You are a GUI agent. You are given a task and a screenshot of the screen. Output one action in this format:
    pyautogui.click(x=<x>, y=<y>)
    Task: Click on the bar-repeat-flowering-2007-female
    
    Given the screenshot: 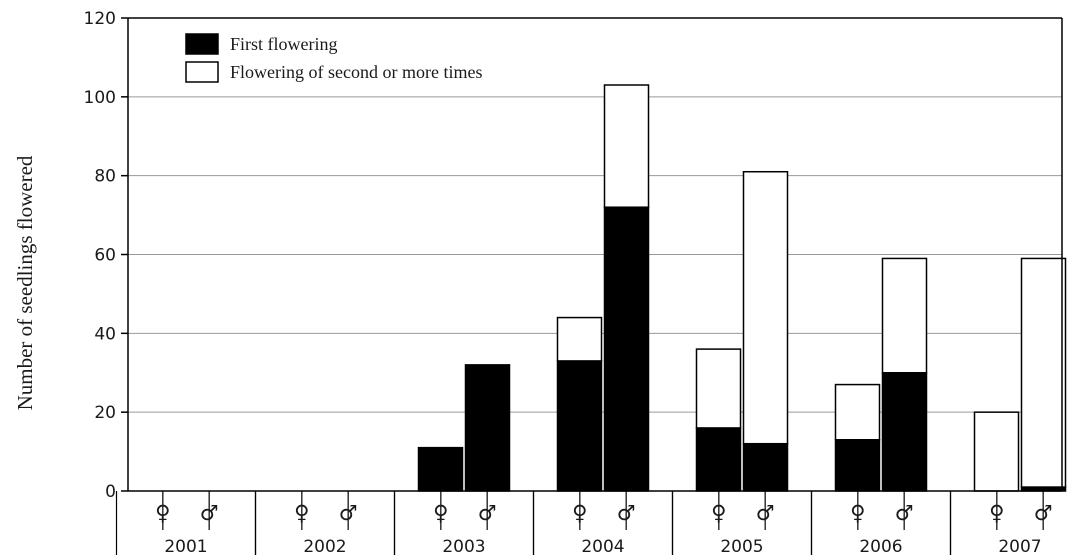 What is the action you would take?
    pyautogui.click(x=996, y=451)
    